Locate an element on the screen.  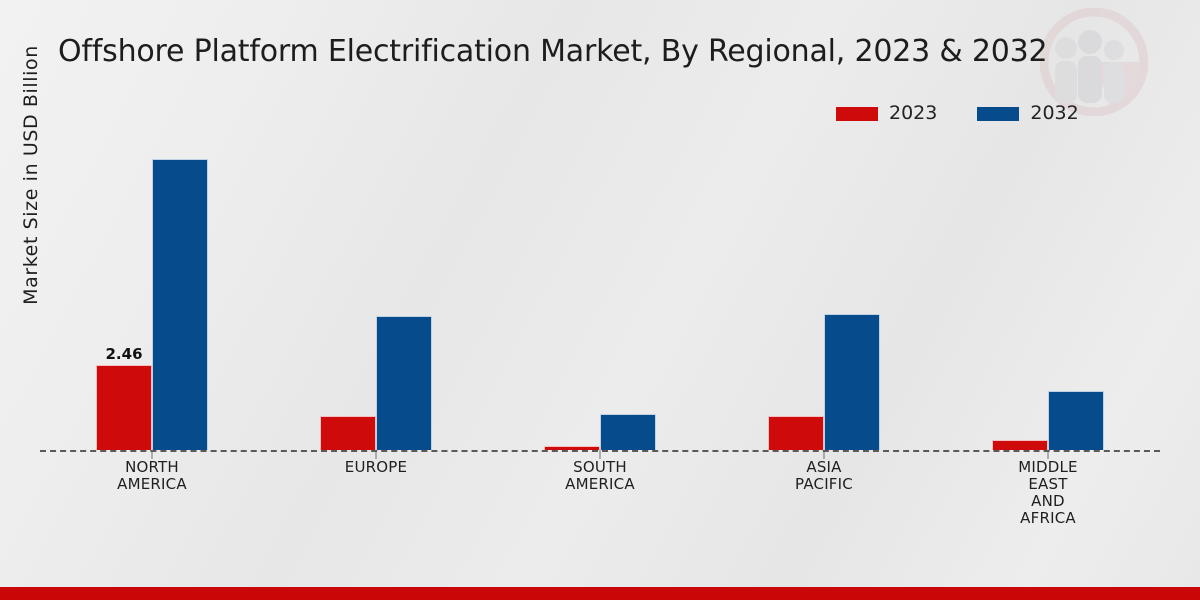
category-label-line: EUROPE is located at coordinates (376, 467).